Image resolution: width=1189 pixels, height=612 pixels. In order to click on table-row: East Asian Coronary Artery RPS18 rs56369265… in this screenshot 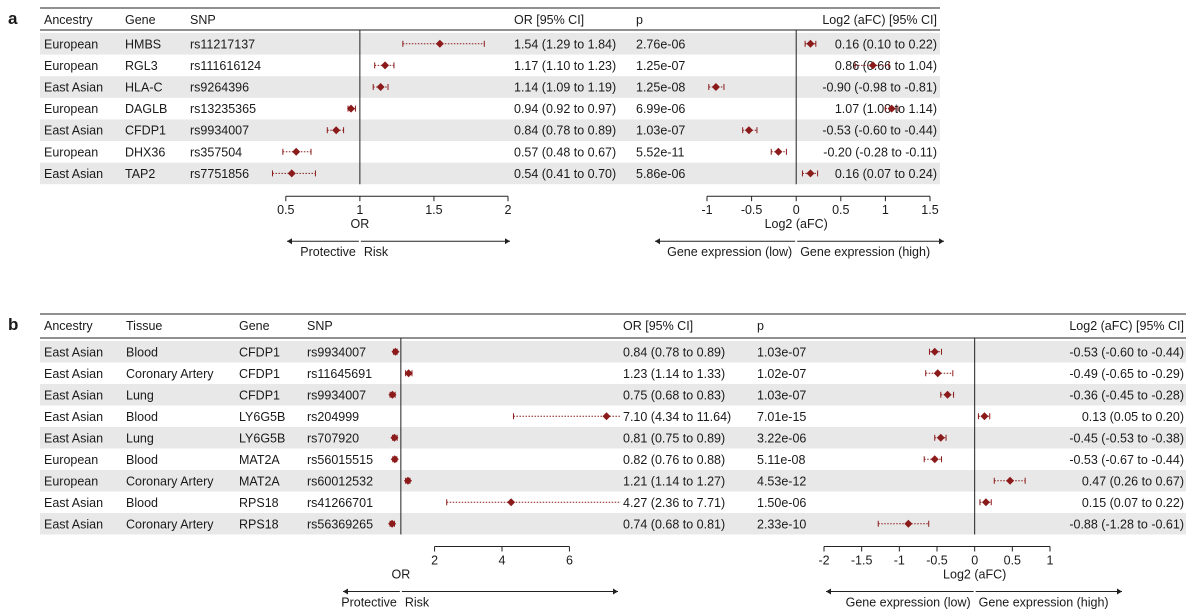, I will do `click(614, 524)`.